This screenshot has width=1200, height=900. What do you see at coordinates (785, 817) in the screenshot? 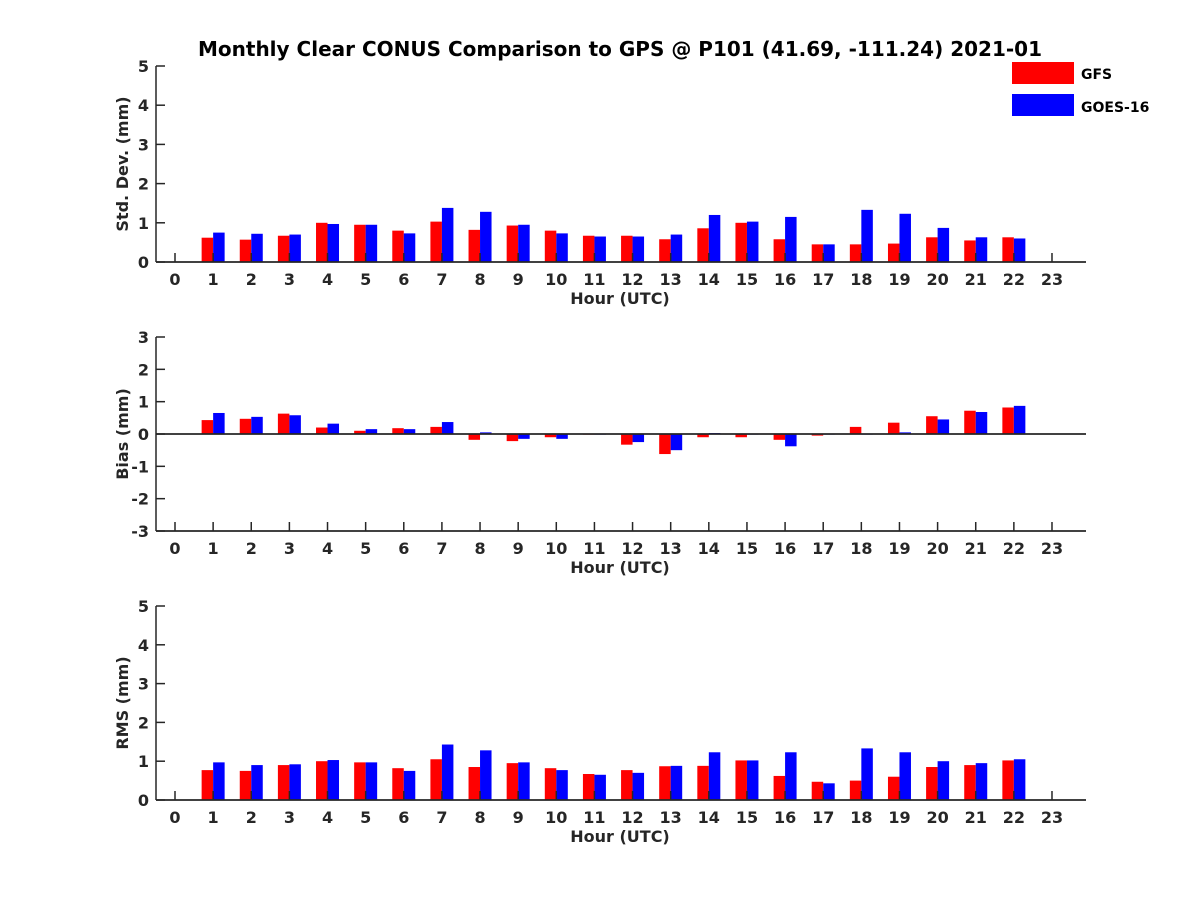
I see `x-tick-label: 16` at bounding box center [785, 817].